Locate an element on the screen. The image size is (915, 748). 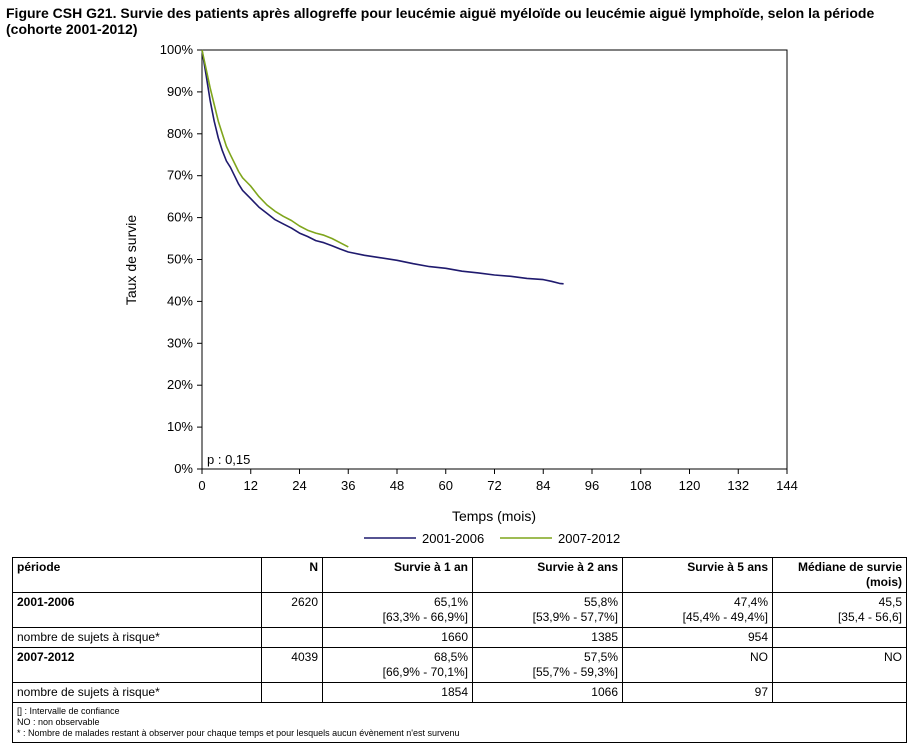
note-ci: [] : Intervalle de confiance is located at coordinates (68, 711).